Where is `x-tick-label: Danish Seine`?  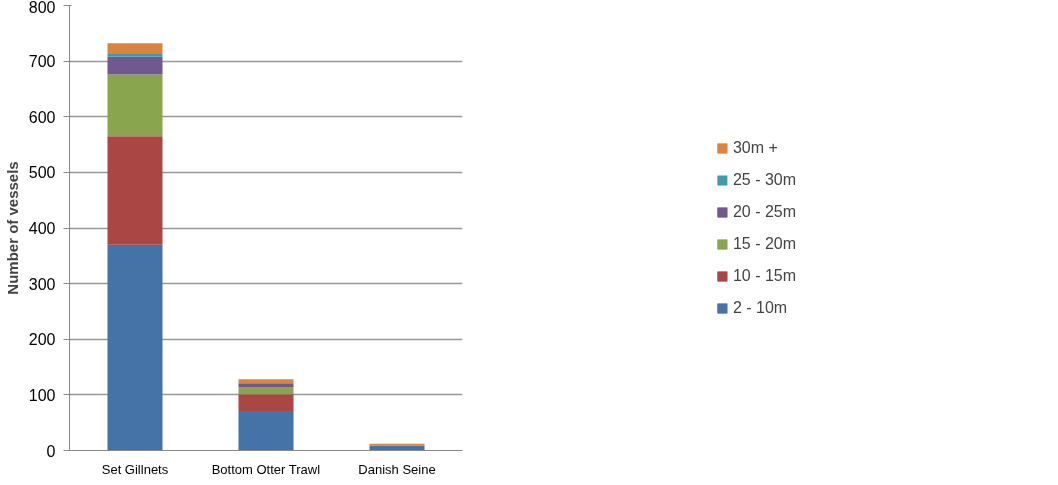
x-tick-label: Danish Seine is located at coordinates (397, 469).